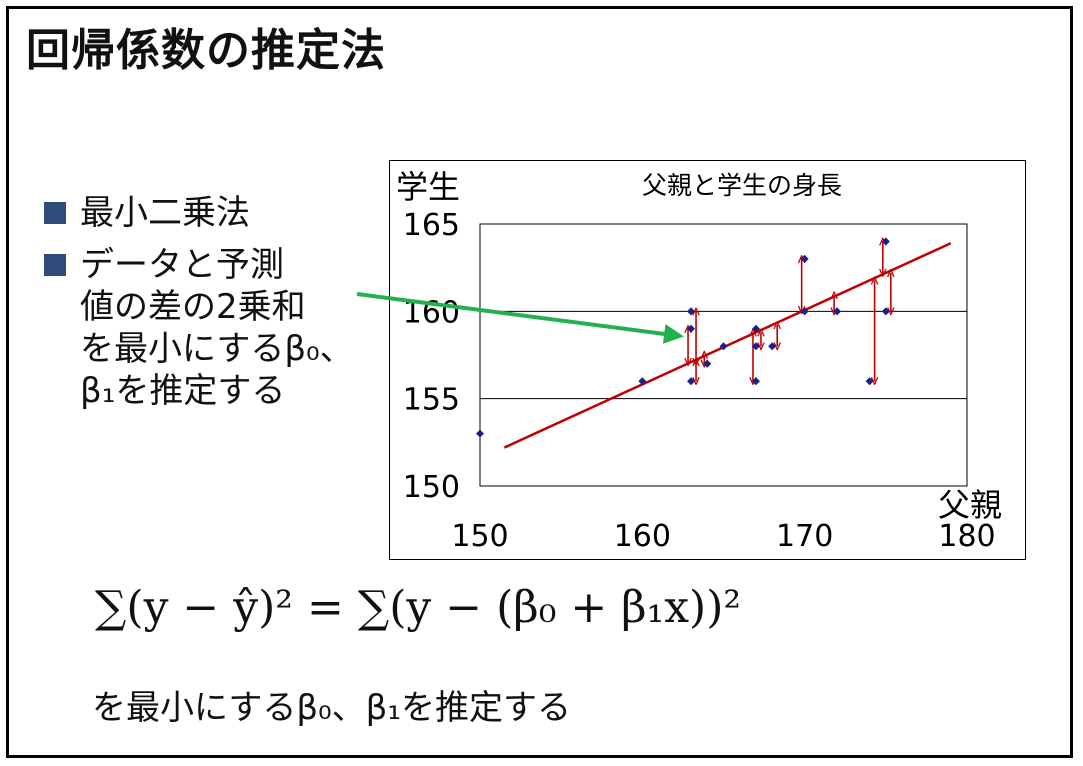  Describe the element at coordinates (183, 391) in the screenshot. I see `bullet-text-line: β₁を推定する` at that location.